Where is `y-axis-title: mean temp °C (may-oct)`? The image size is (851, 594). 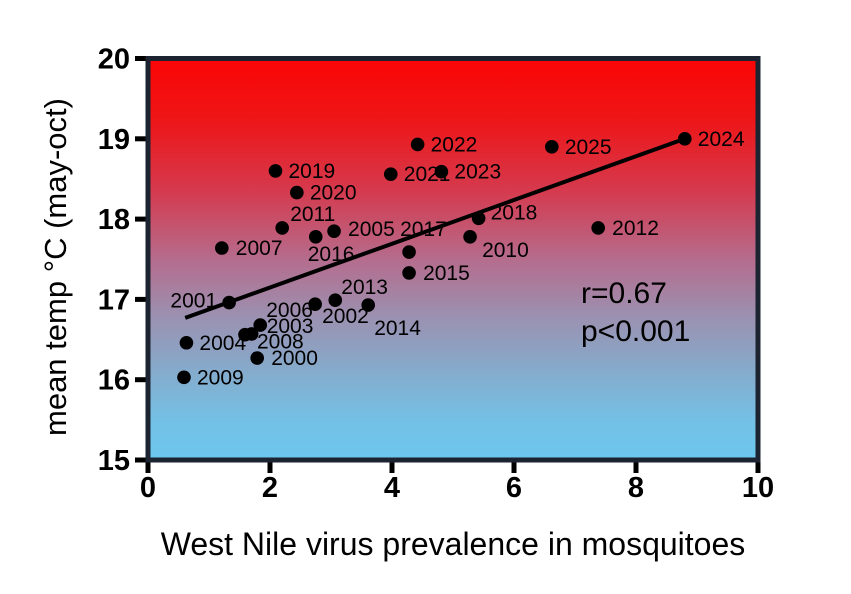
y-axis-title: mean temp °C (may-oct) is located at coordinates (55, 267).